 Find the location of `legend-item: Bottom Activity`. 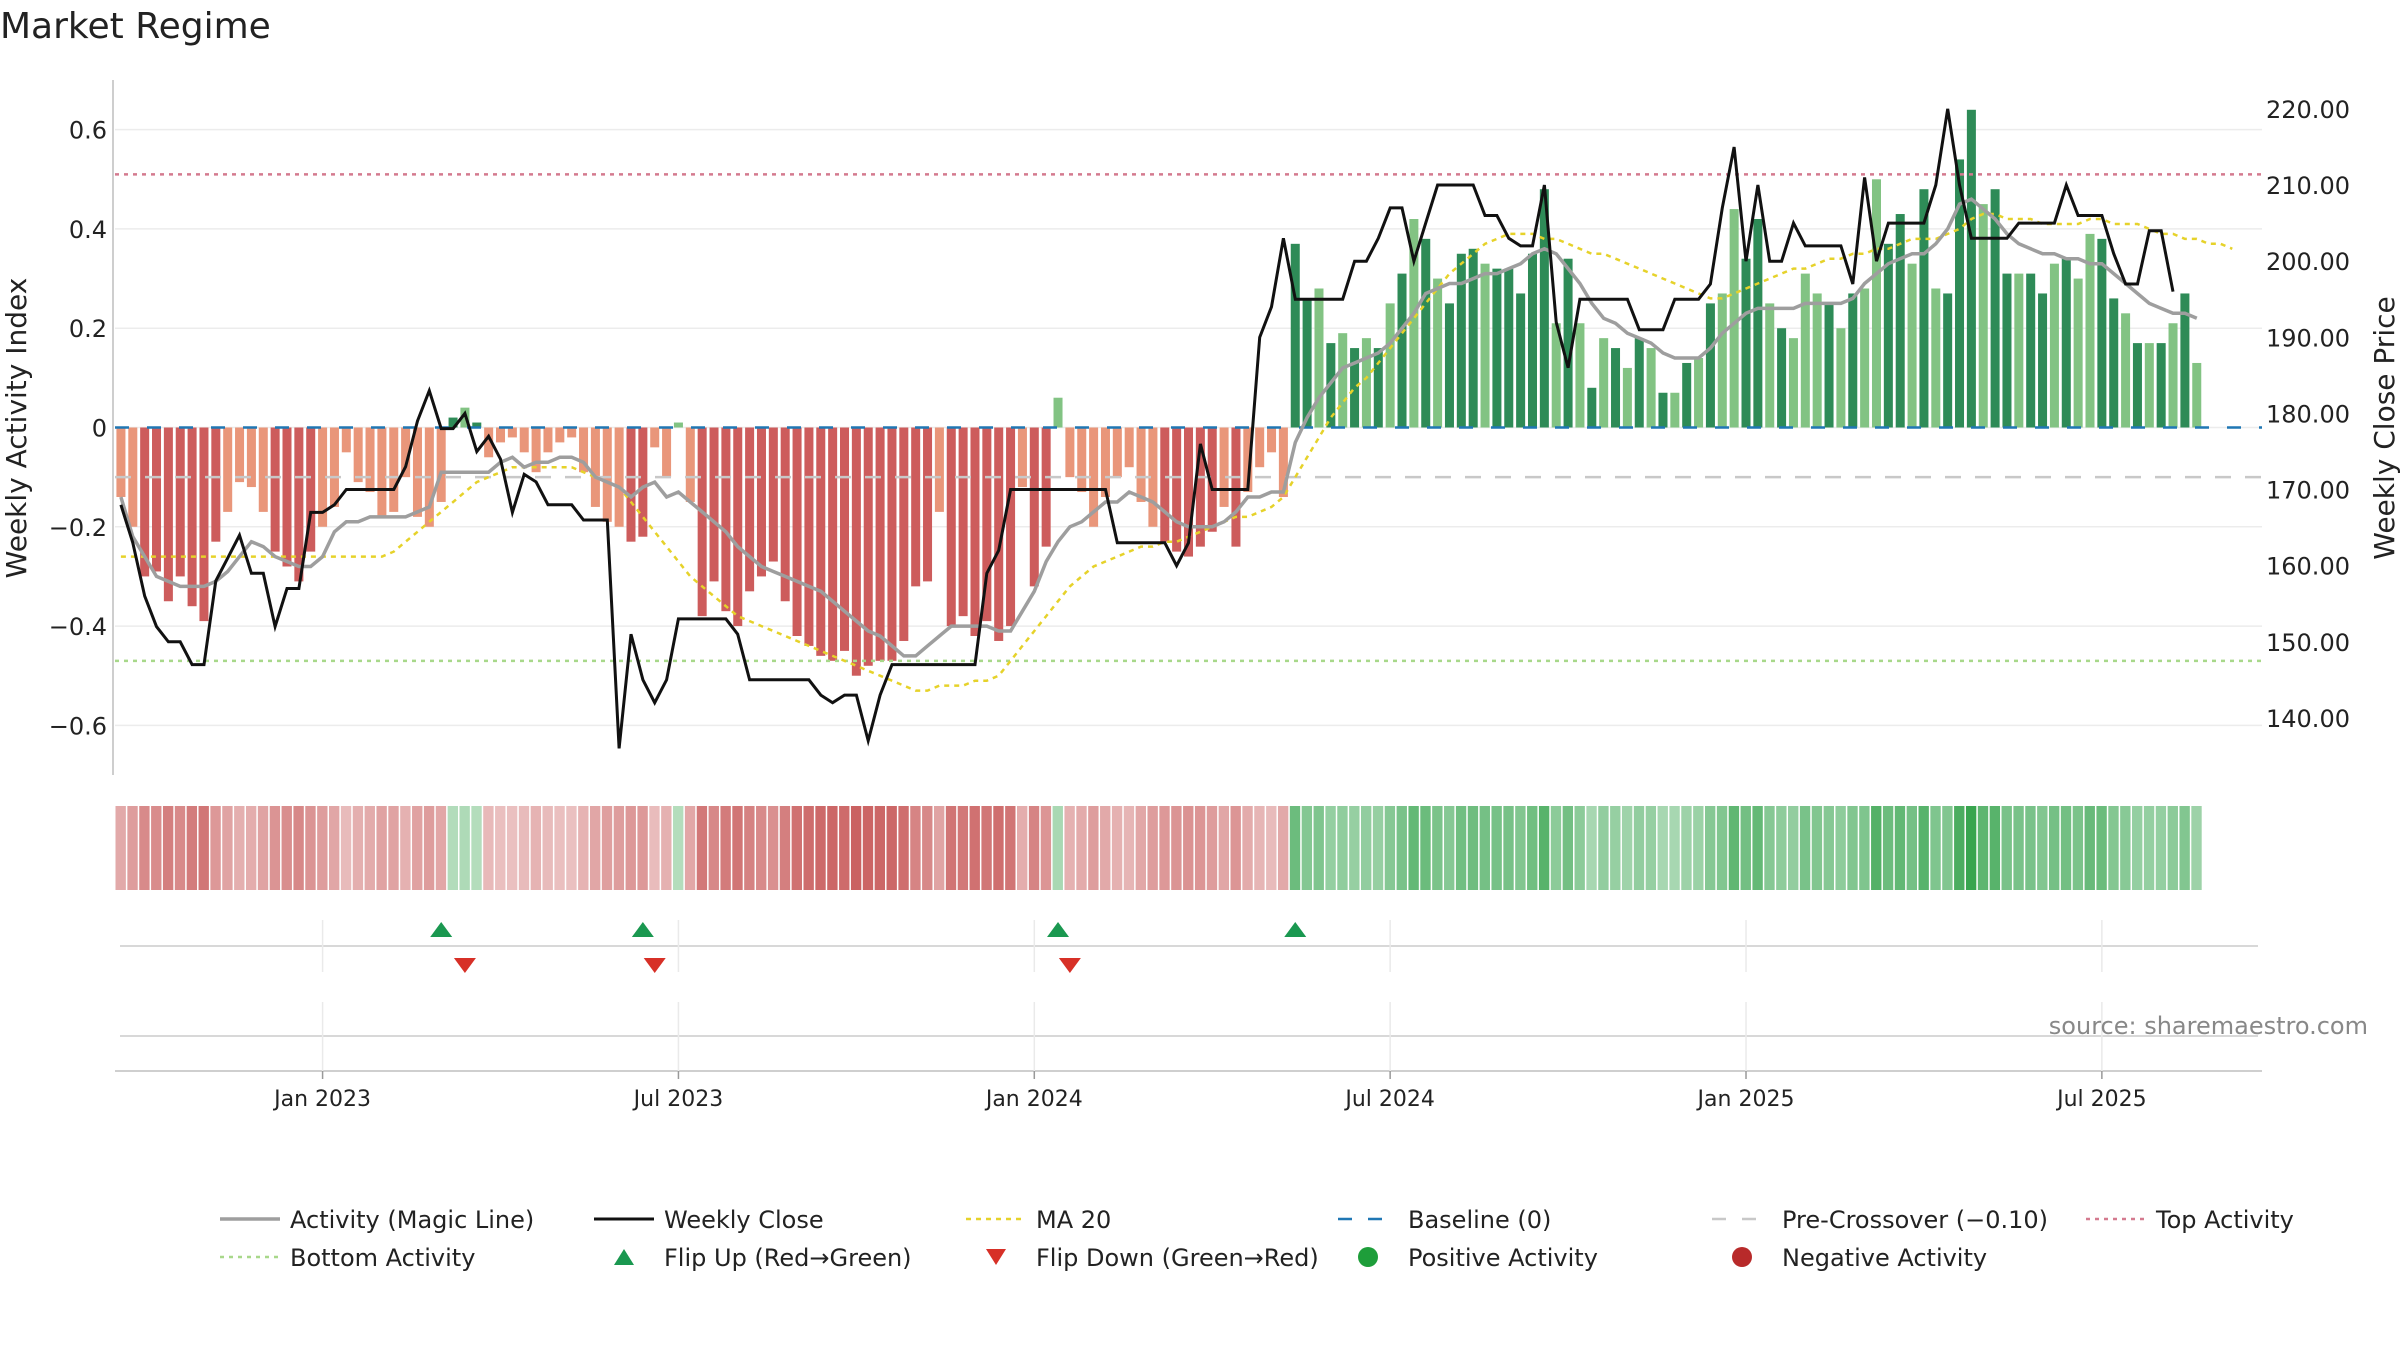

legend-item: Bottom Activity is located at coordinates (347, 1258).